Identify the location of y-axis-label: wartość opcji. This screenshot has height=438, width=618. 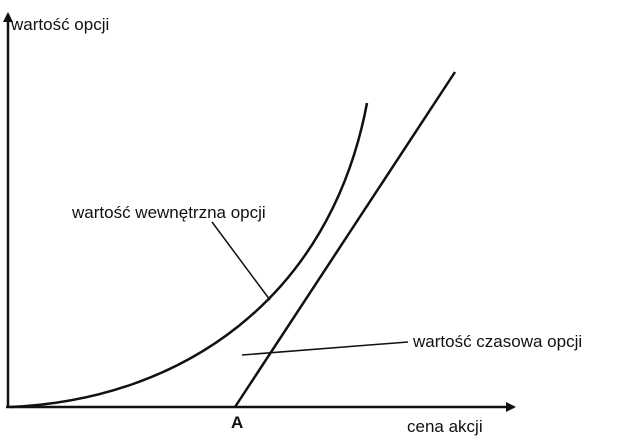
(59, 24).